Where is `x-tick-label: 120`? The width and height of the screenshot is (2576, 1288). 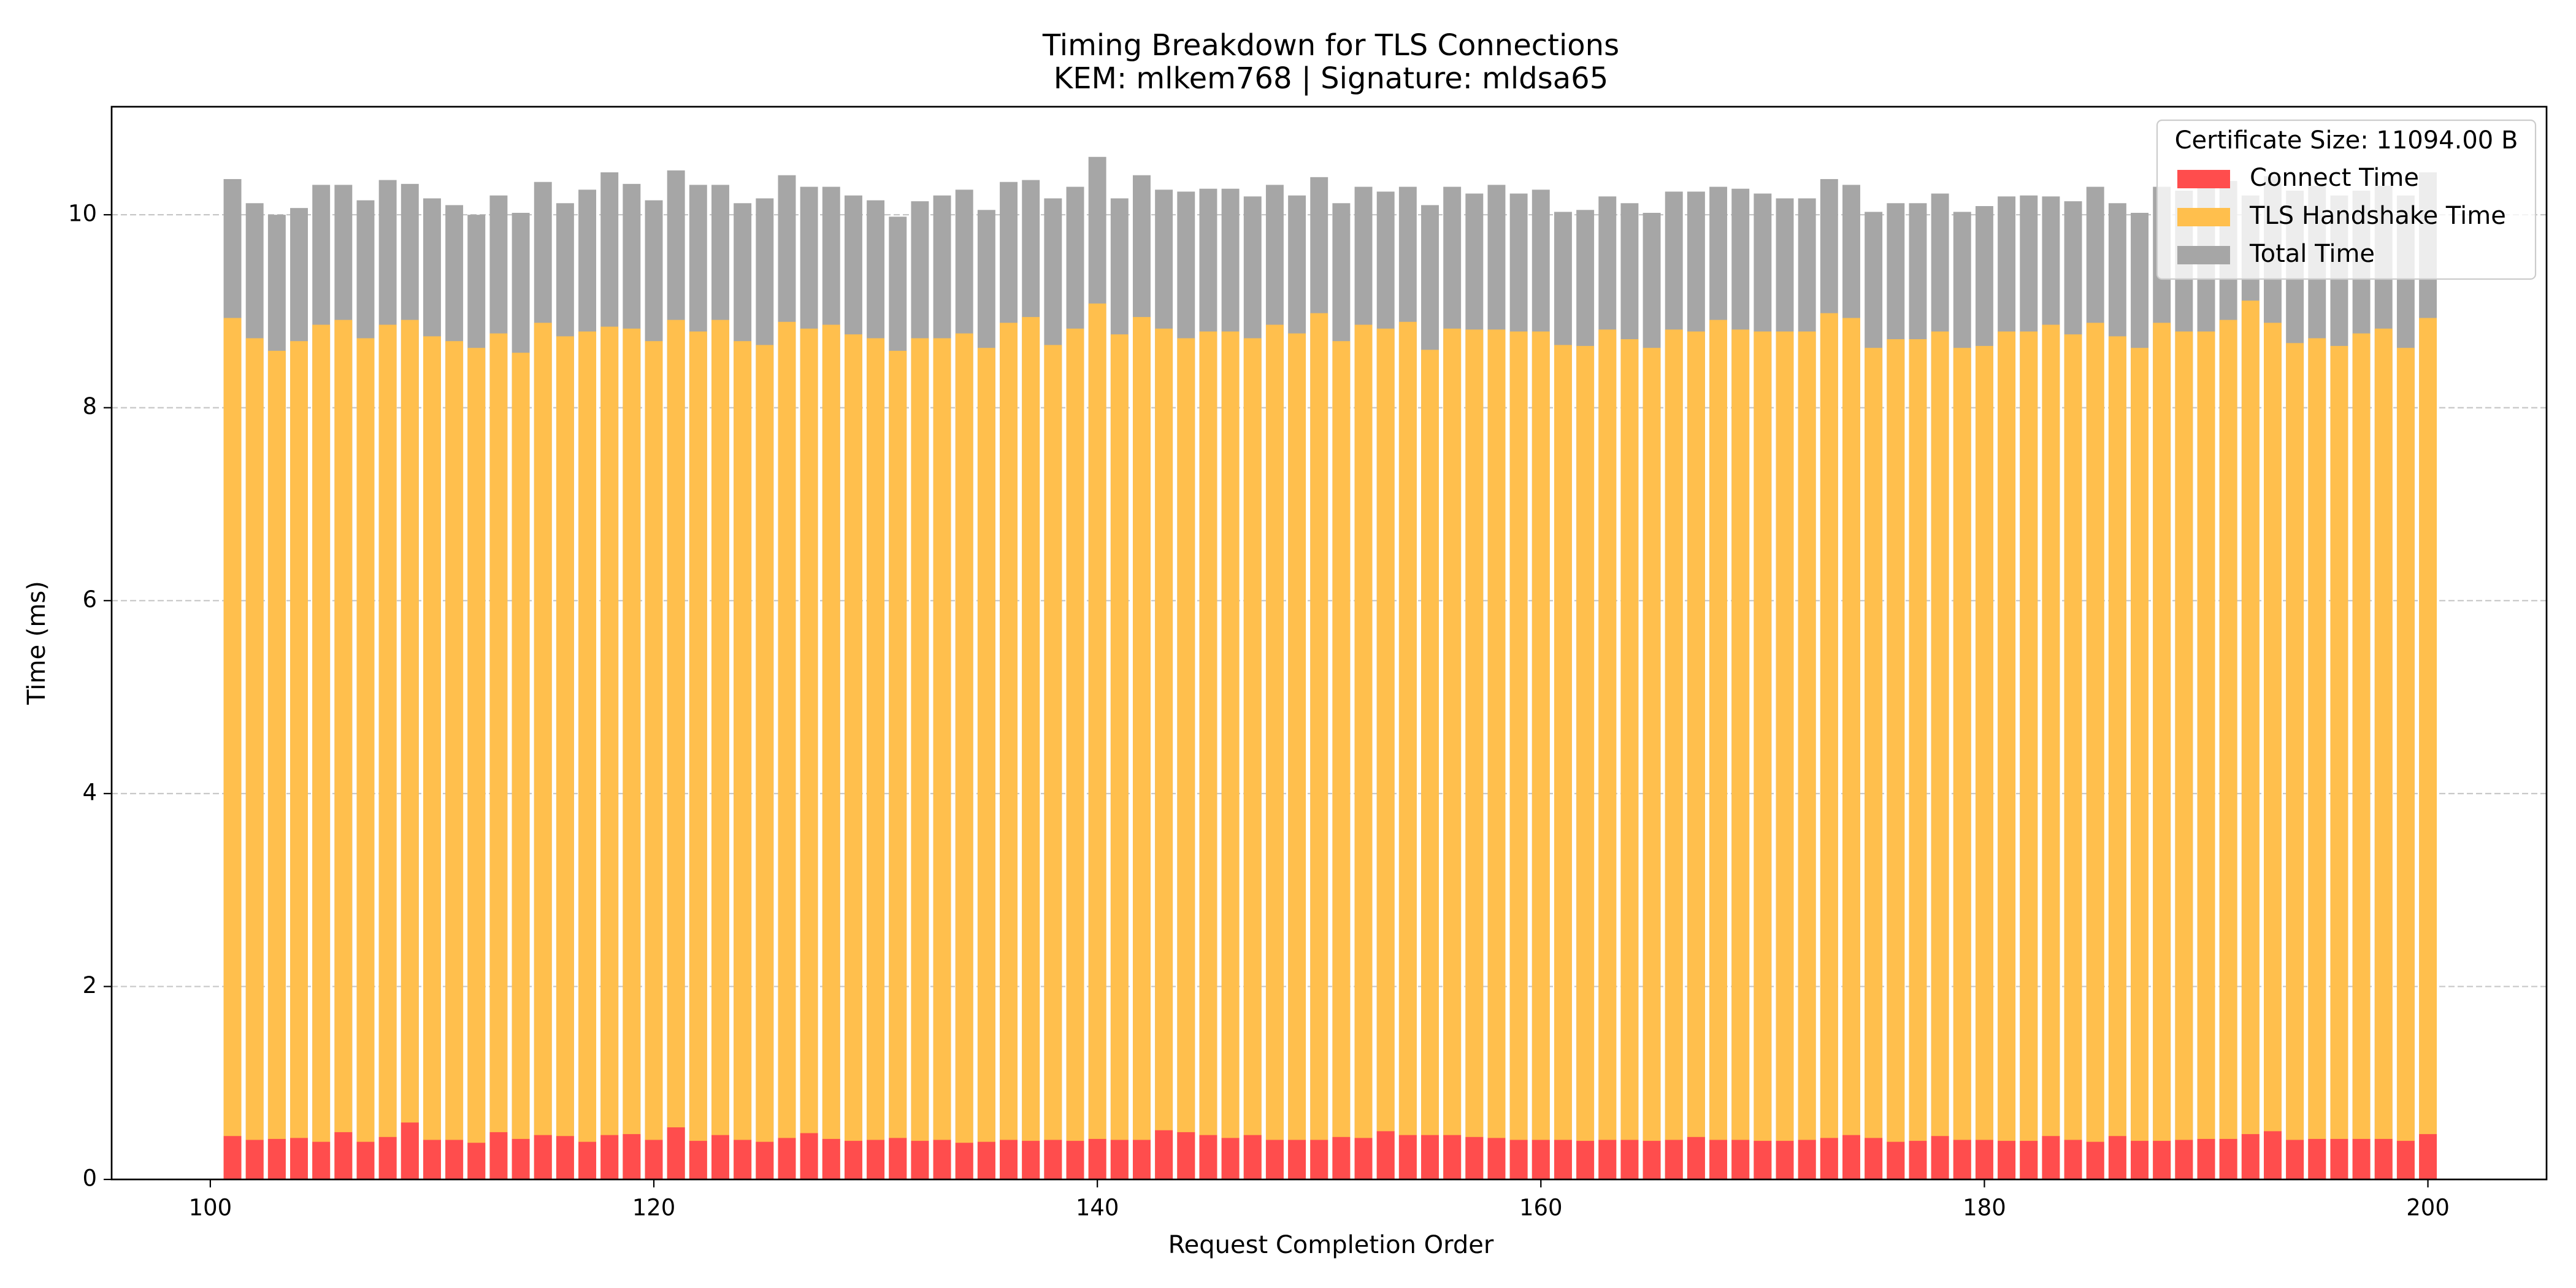
x-tick-label: 120 is located at coordinates (654, 1208).